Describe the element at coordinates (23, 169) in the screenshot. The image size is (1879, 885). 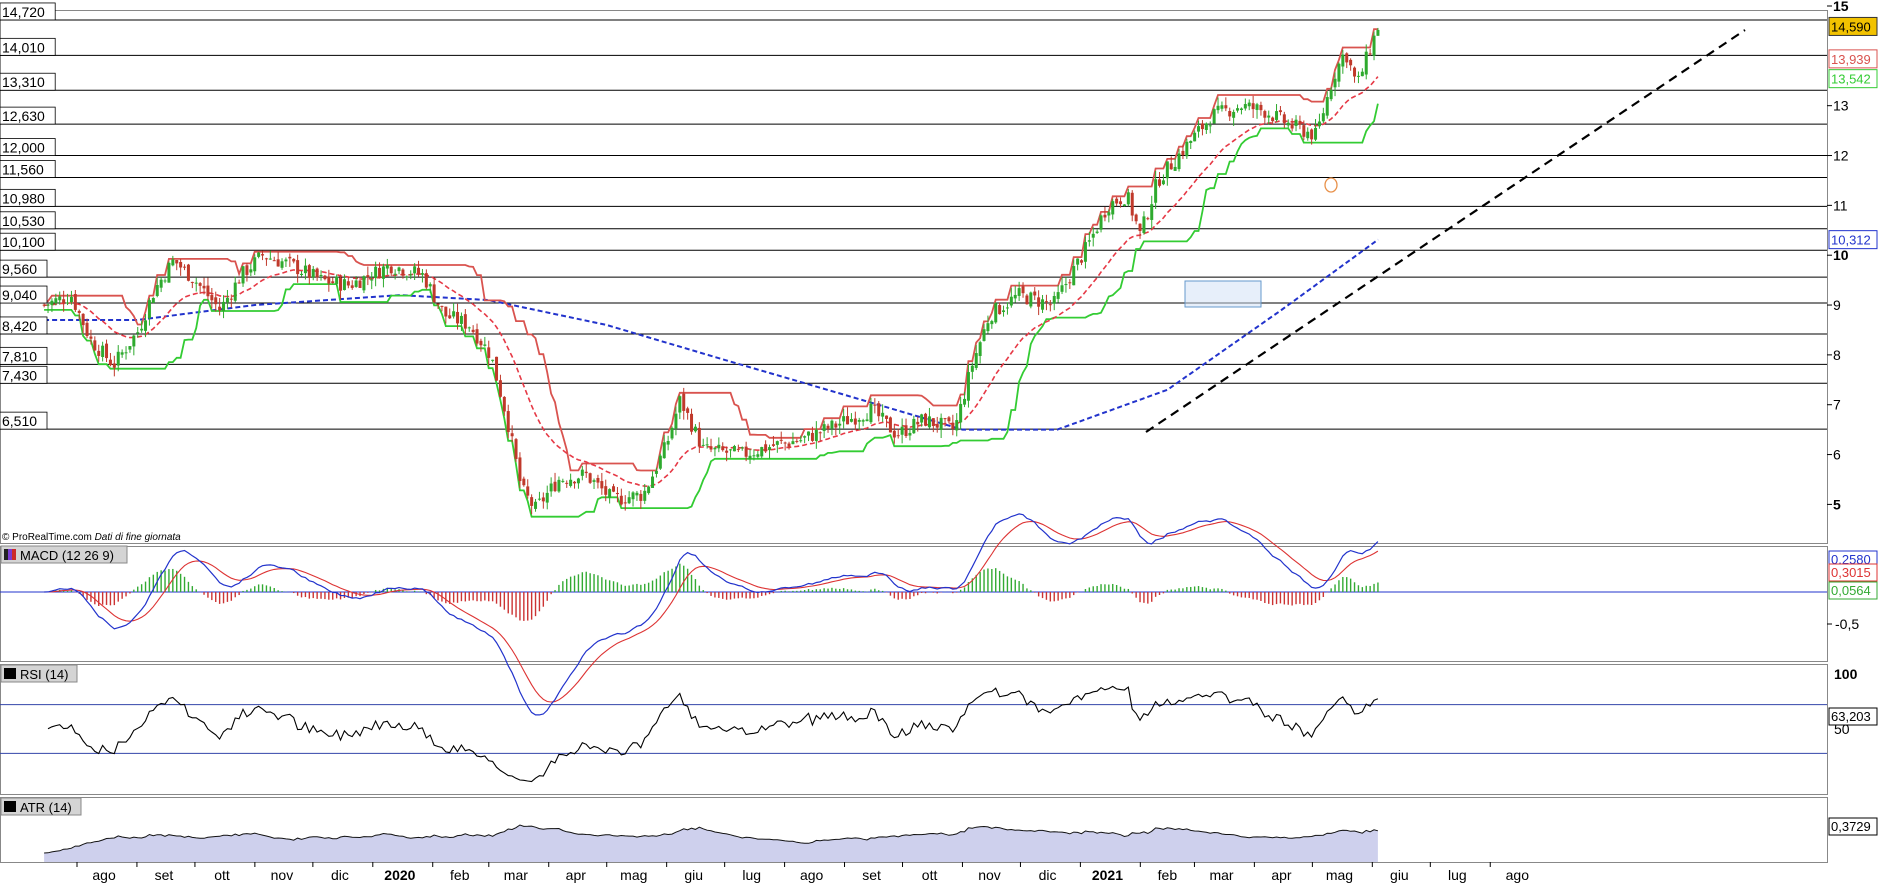
I see `level-label: 11,560` at that location.